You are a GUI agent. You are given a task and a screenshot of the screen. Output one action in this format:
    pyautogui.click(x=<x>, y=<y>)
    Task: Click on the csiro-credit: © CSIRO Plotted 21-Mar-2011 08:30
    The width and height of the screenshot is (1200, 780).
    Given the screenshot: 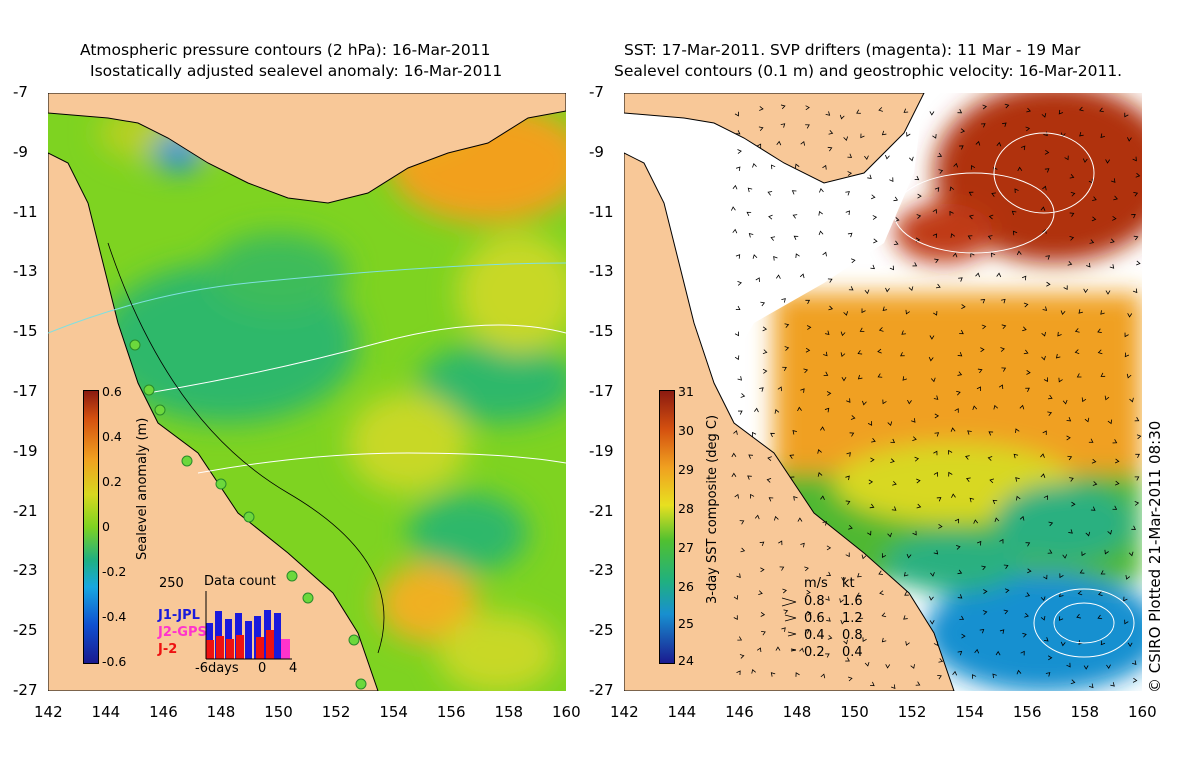 What is the action you would take?
    pyautogui.click(x=1155, y=556)
    